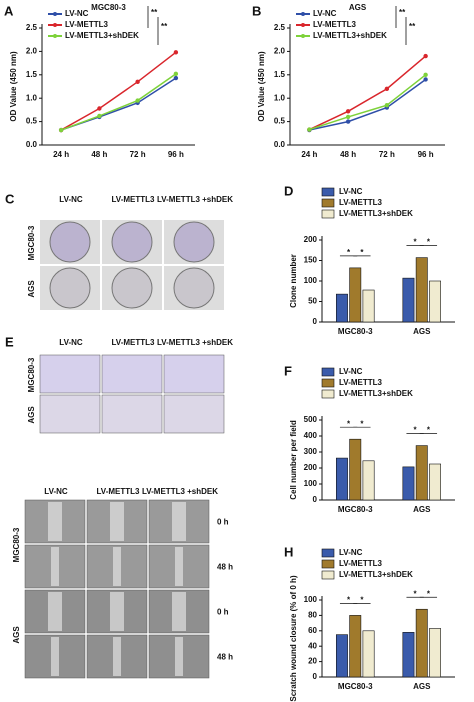 The width and height of the screenshot is (474, 702). What do you see at coordinates (119, 491) in the screenshot?
I see `column-label: LV-METTL3` at bounding box center [119, 491].